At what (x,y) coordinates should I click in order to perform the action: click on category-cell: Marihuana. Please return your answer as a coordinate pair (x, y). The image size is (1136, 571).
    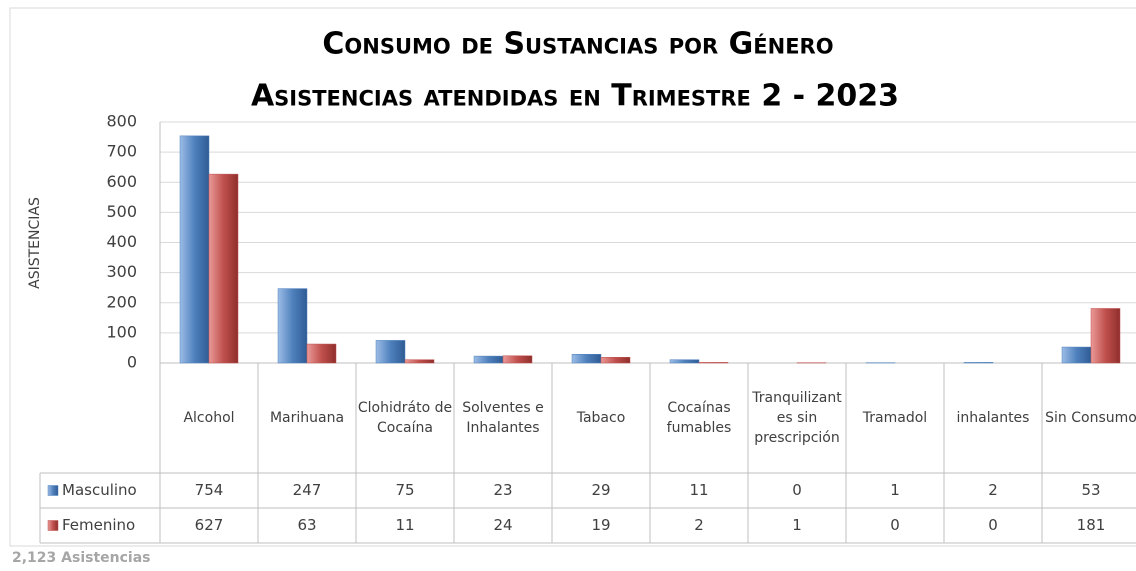
    Looking at the image, I should click on (307, 418).